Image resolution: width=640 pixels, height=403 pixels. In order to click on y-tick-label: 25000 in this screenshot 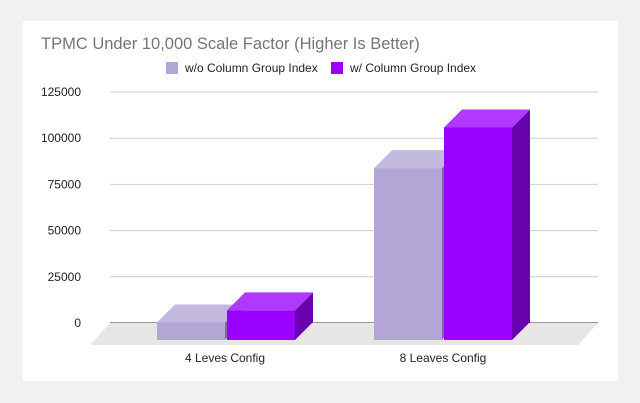, I will do `click(65, 277)`.